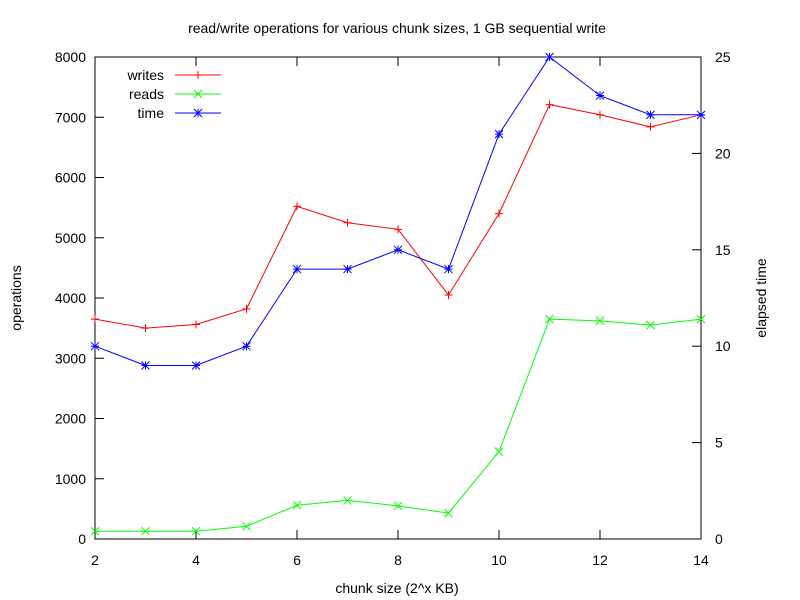 This screenshot has height=600, width=800. What do you see at coordinates (196, 560) in the screenshot?
I see `x-tick-label: 4` at bounding box center [196, 560].